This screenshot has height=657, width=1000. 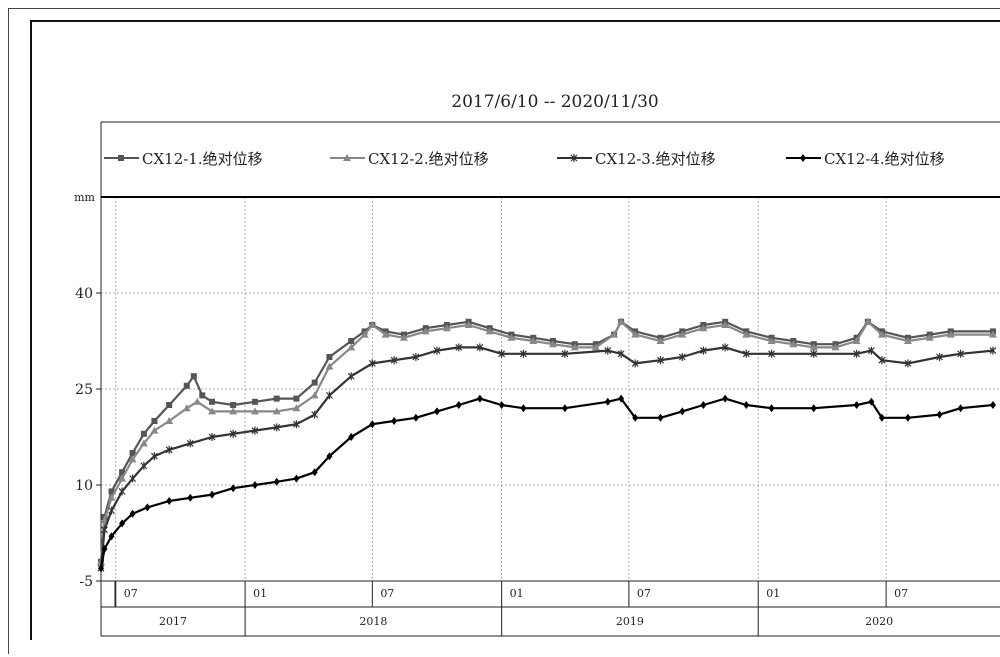 What do you see at coordinates (84, 197) in the screenshot?
I see `y-axis-unit-label: mm` at bounding box center [84, 197].